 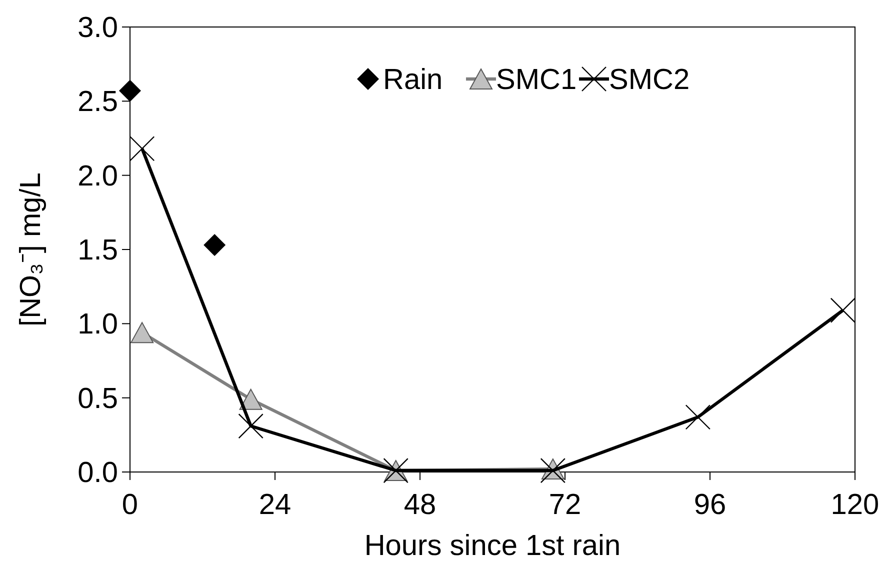 I want to click on y-tick-label: 1.5, so click(x=98, y=250).